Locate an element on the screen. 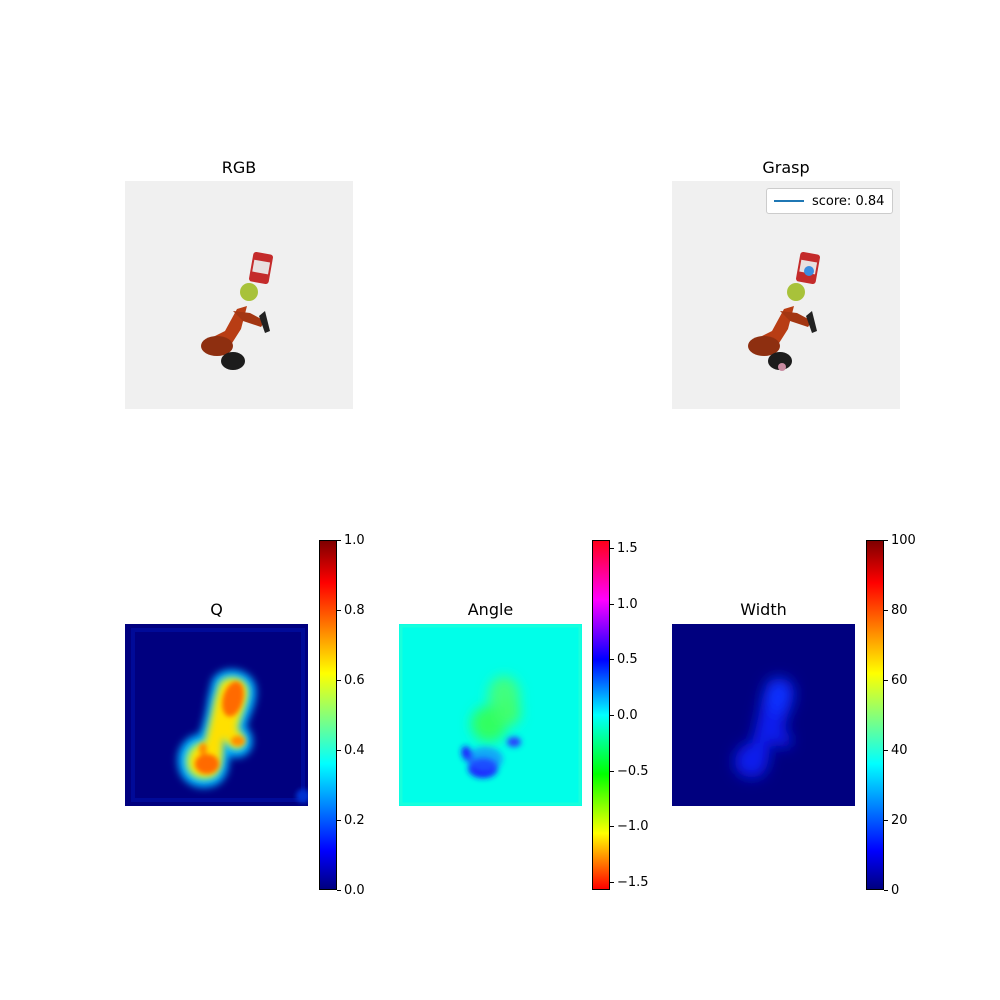  colorbar-tick-label: 0 is located at coordinates (895, 890).